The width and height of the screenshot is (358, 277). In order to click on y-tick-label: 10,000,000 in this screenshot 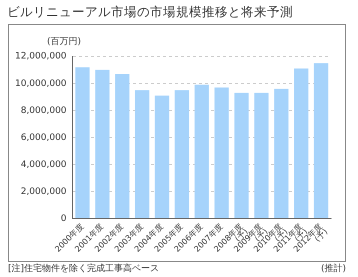, I will do `click(41, 83)`.